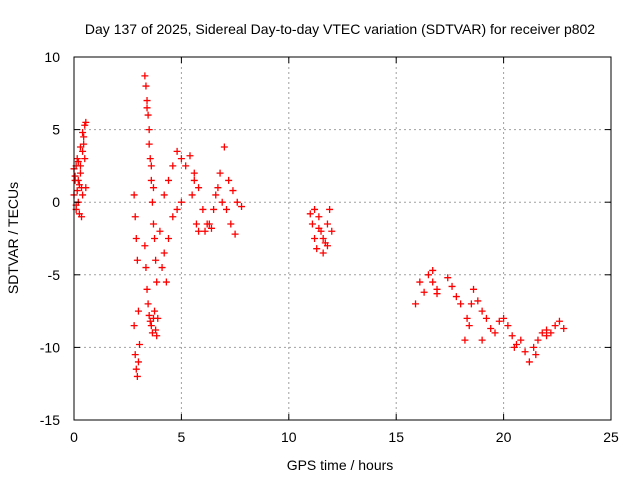  Describe the element at coordinates (56, 202) in the screenshot. I see `y-tick-label: 0` at that location.